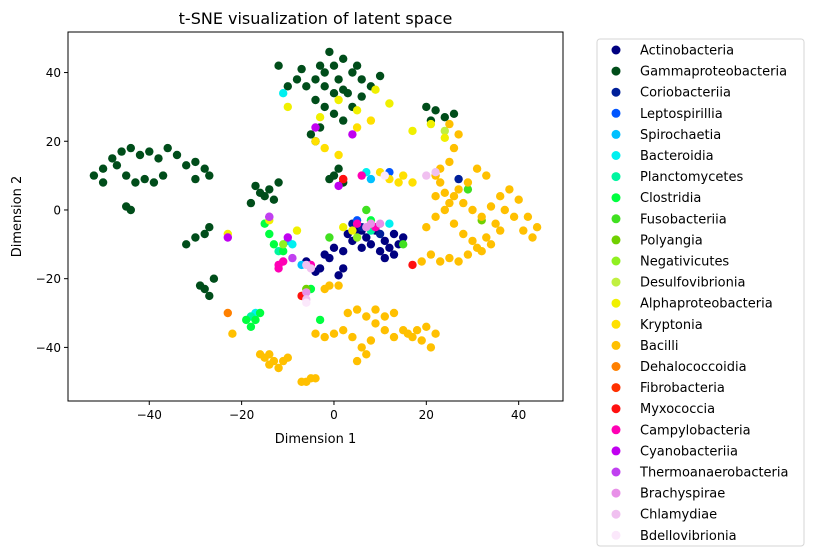  Describe the element at coordinates (695, 430) in the screenshot. I see `legend-label-18: Campylobacteria` at that location.